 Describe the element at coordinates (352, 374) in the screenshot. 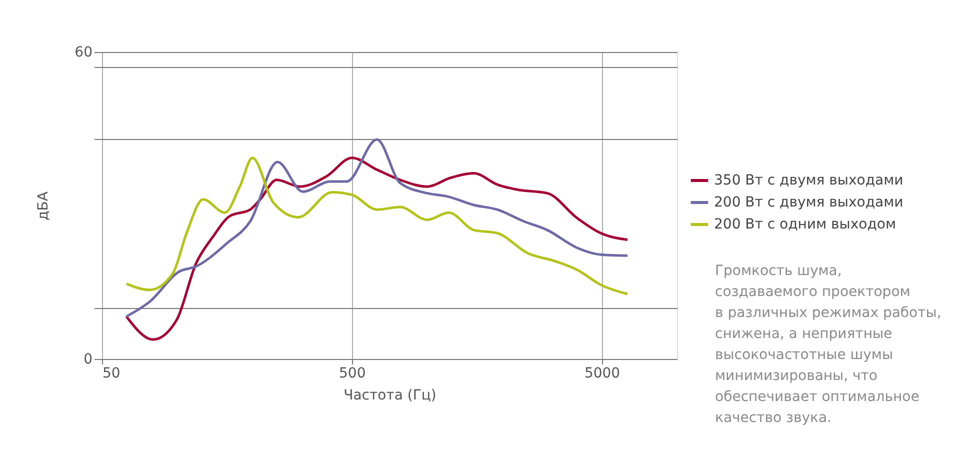

I see `x-tick-label: 500` at that location.